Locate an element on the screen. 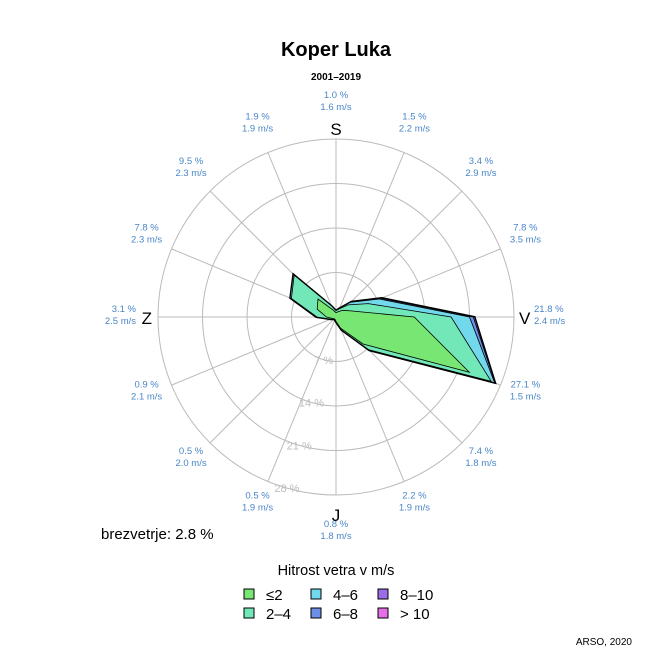  direction-speed-label: 2.0 m/s is located at coordinates (190, 463).